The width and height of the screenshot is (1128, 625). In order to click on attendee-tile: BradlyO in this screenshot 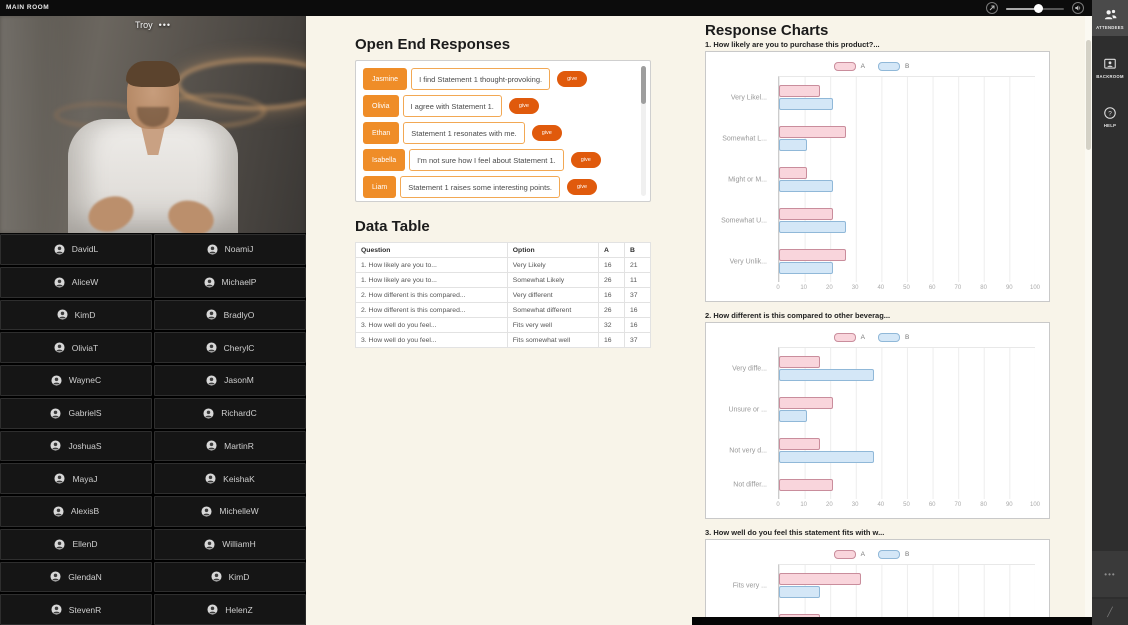, I will do `click(230, 315)`.